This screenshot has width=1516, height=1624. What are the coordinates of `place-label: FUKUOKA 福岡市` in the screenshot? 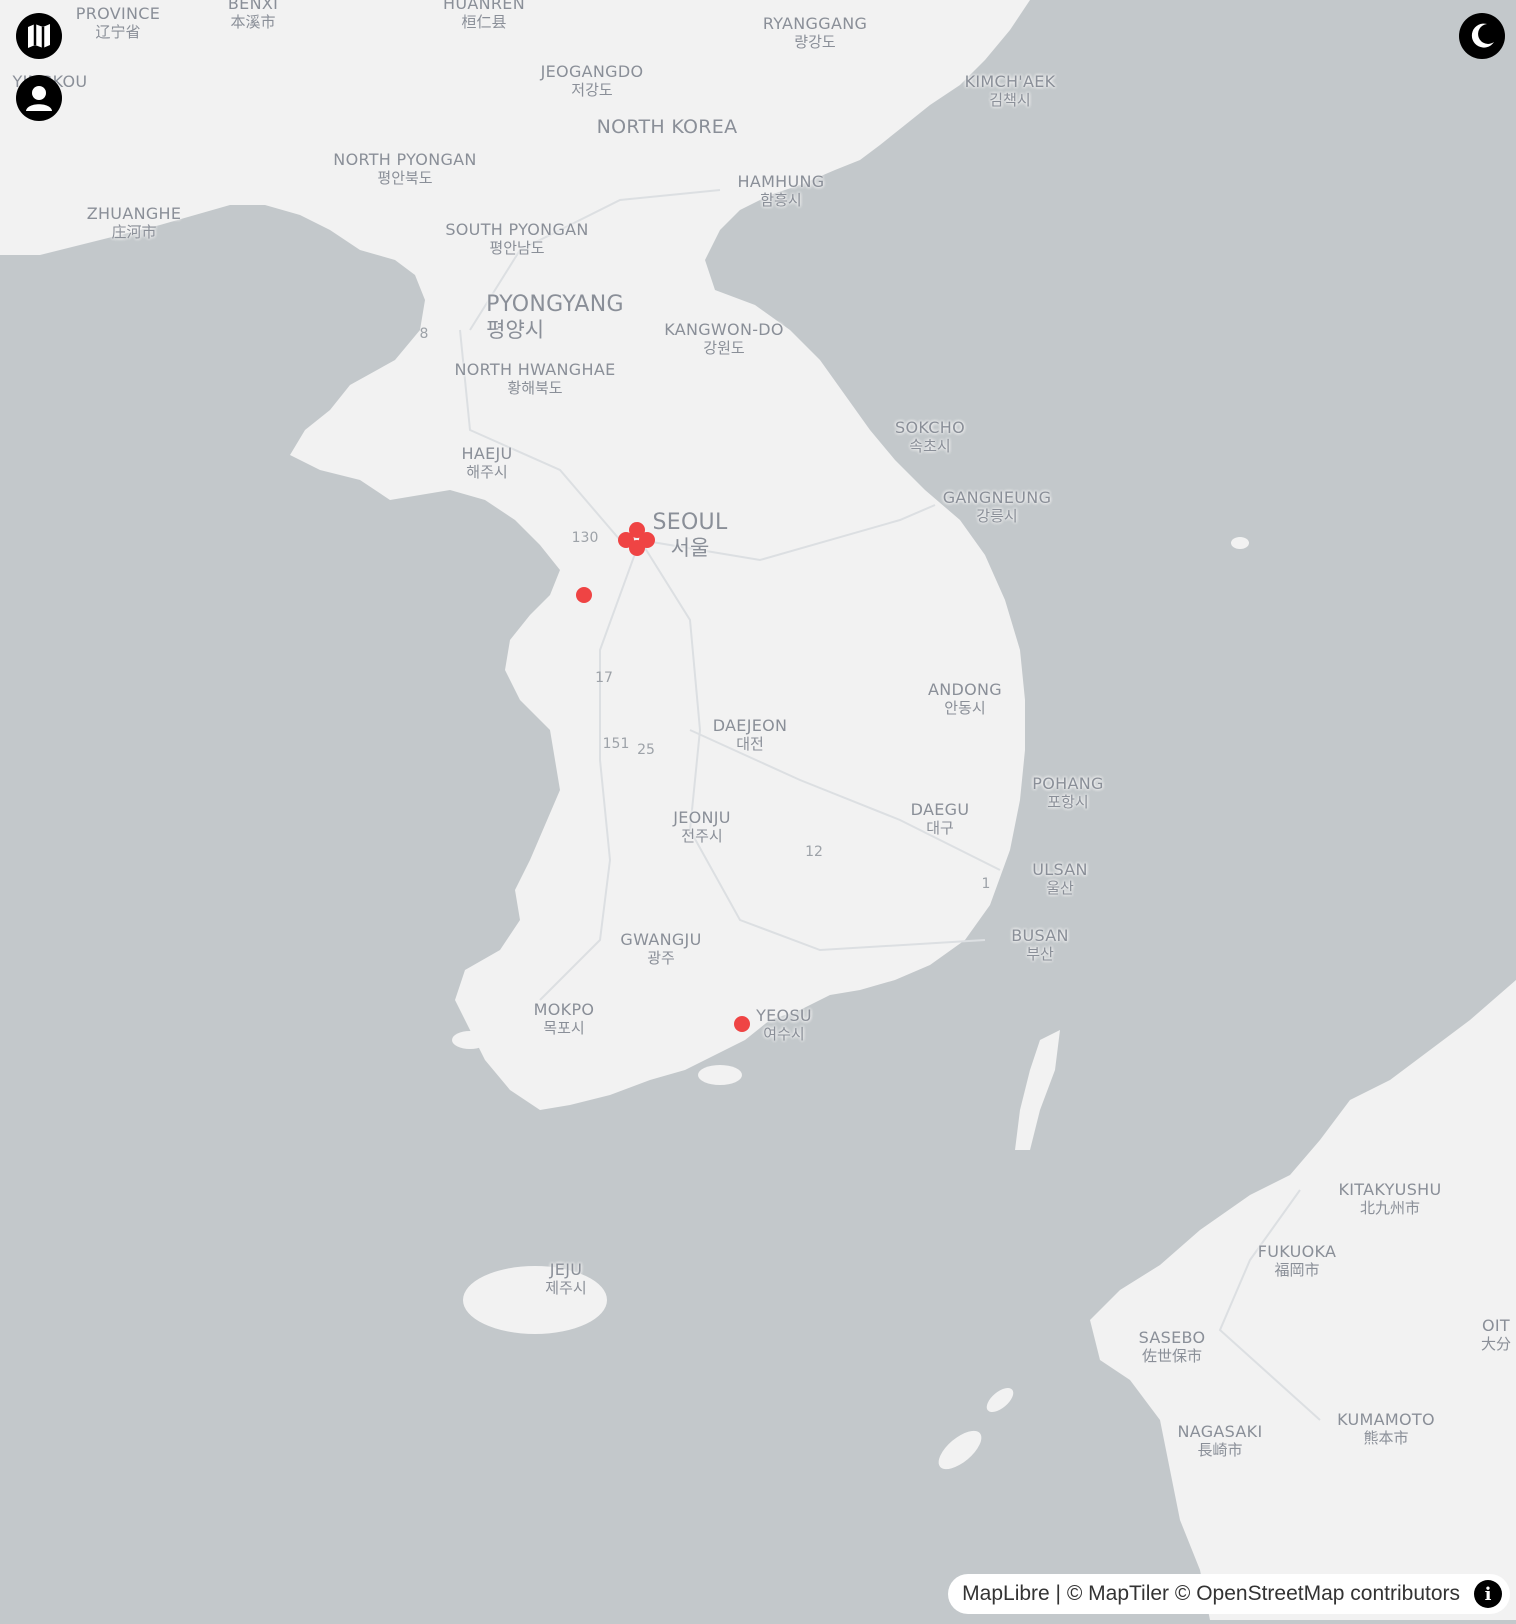 It's located at (1297, 1261).